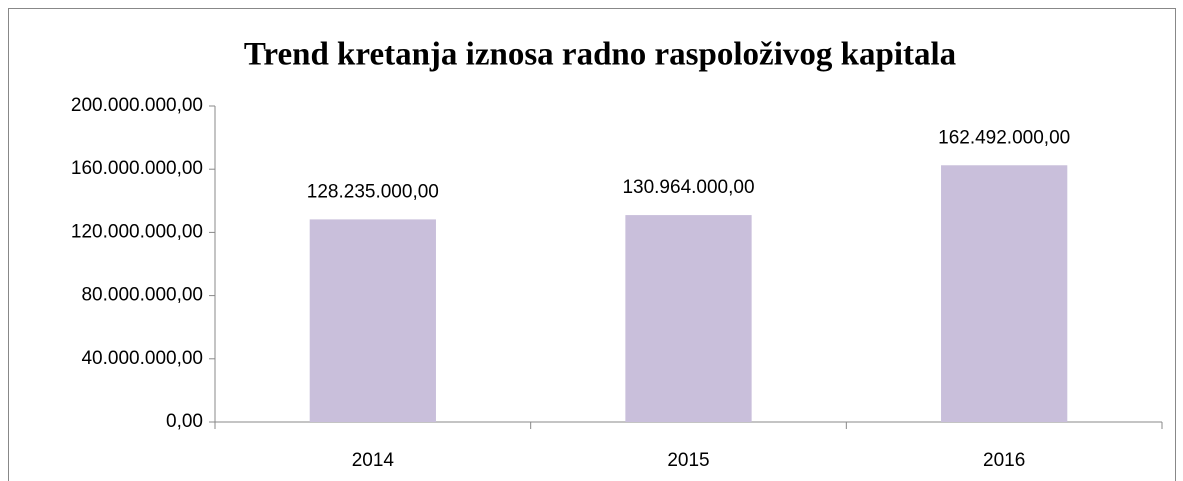  Describe the element at coordinates (373, 191) in the screenshot. I see `data-label: 128.235.000,00` at that location.